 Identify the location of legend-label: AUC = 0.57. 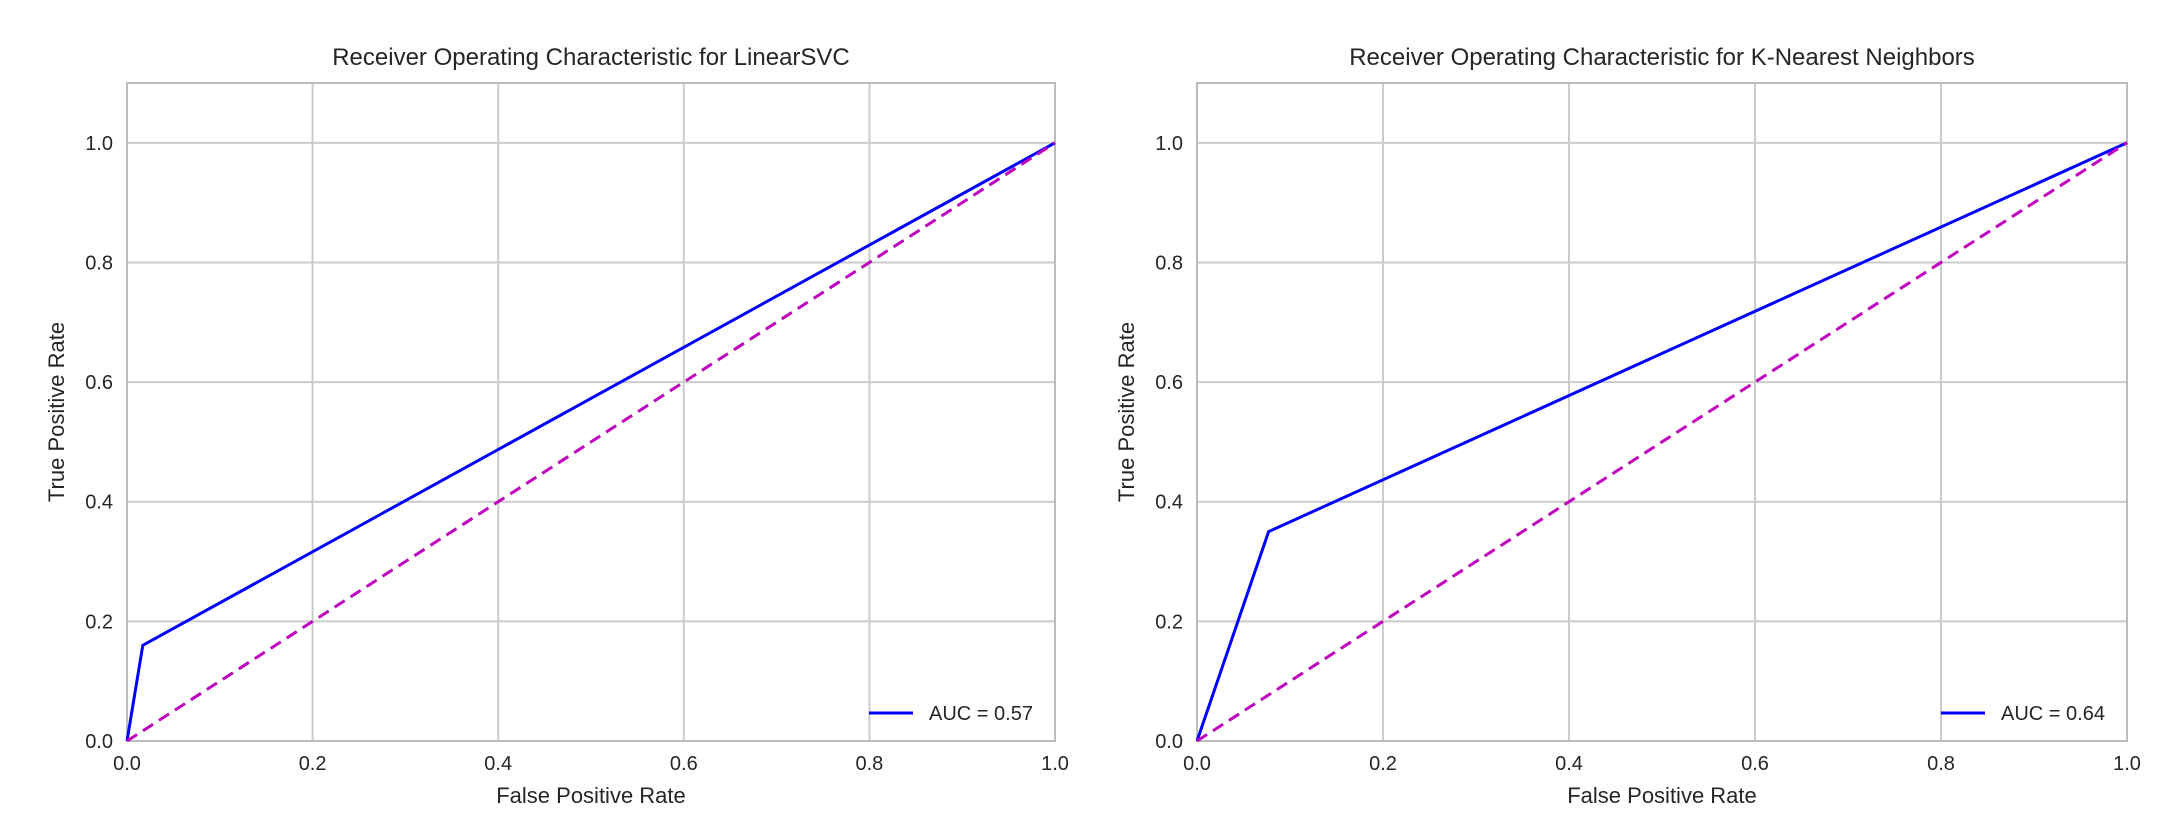
(981, 714).